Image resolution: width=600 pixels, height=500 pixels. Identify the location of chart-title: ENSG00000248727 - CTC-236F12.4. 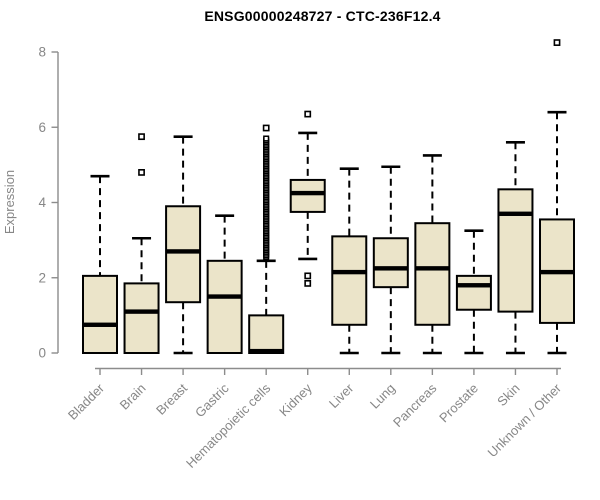
(322, 16).